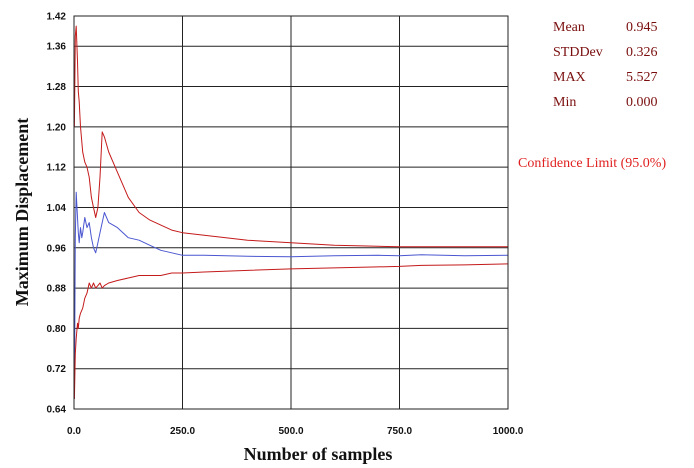 This screenshot has height=468, width=694. Describe the element at coordinates (57, 410) in the screenshot. I see `y-tick-label: 0.64` at that location.